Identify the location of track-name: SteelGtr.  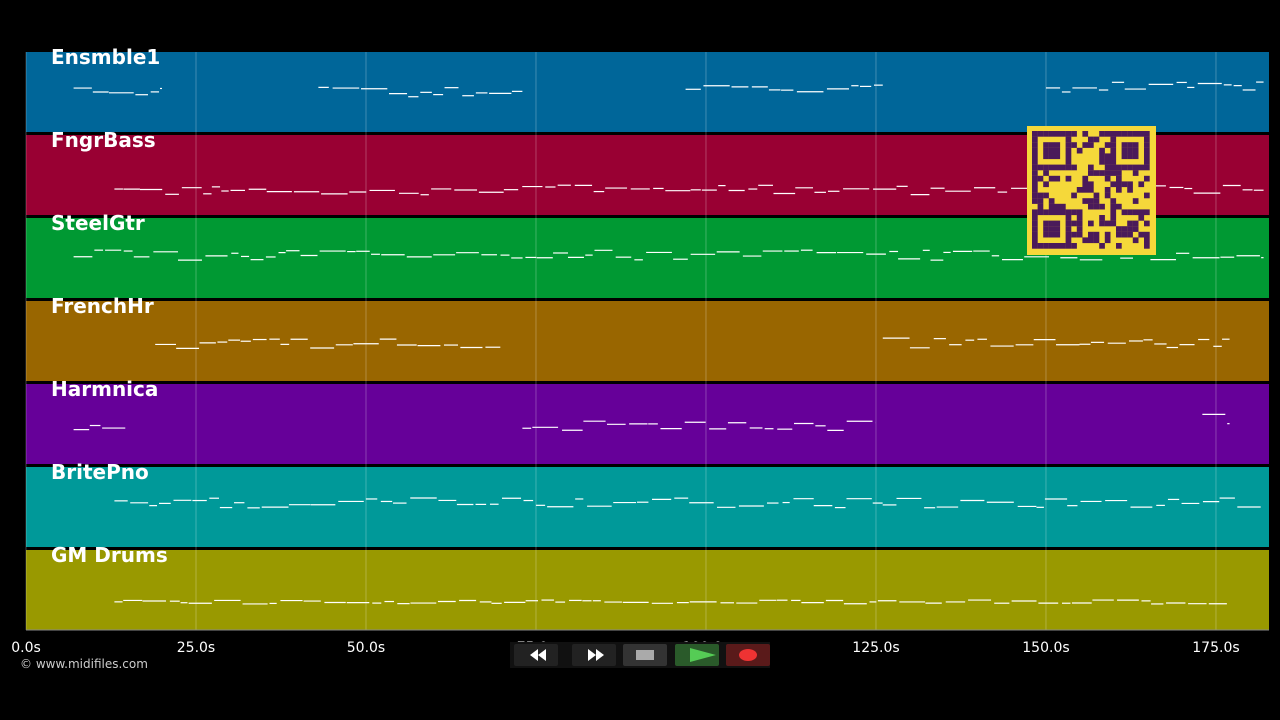
(98, 223).